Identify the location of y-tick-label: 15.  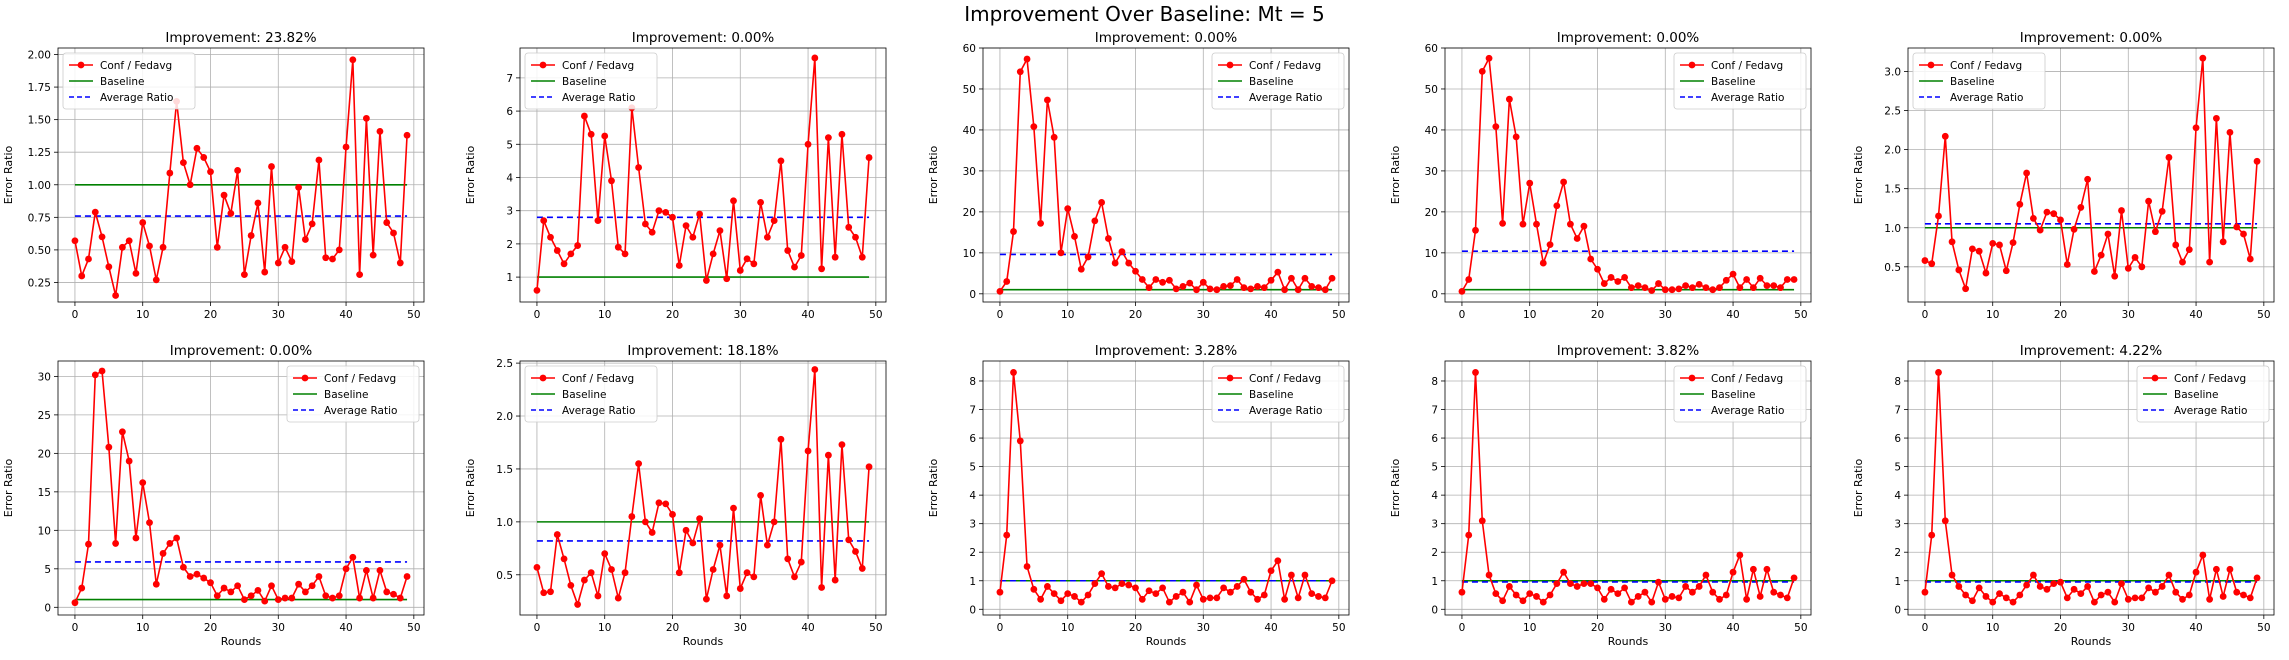
(44, 493).